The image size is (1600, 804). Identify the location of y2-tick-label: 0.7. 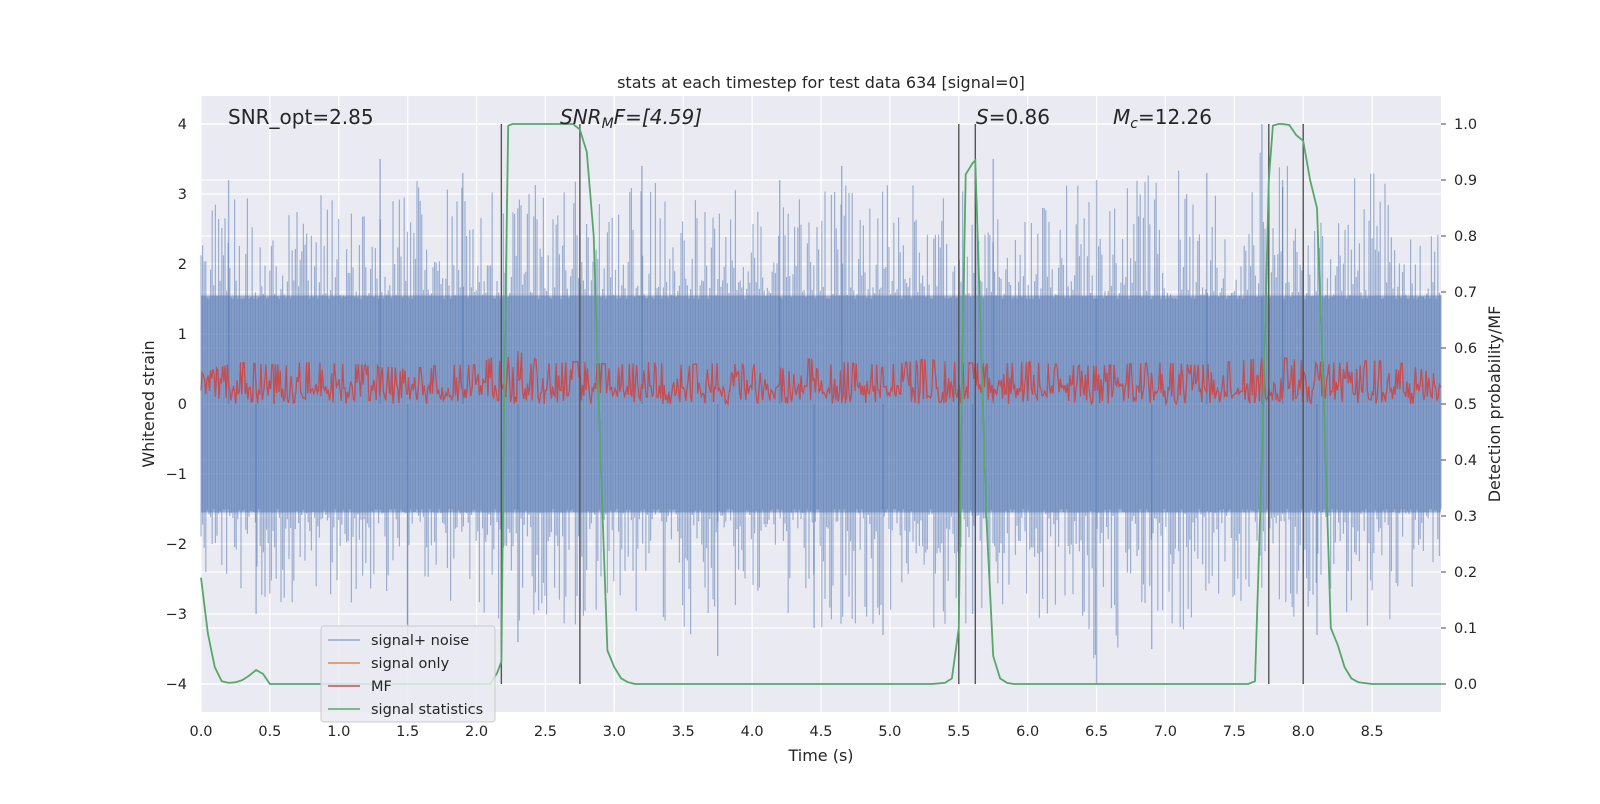
(1465, 293).